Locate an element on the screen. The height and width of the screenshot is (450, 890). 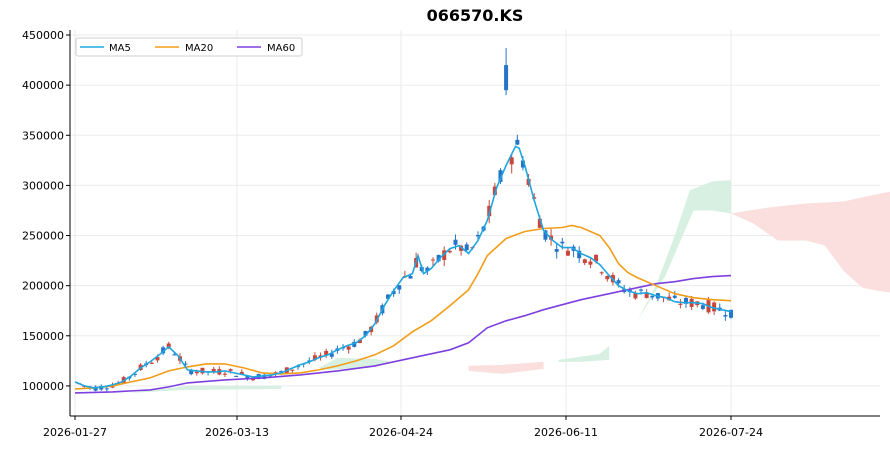
y-tick-label: 300000 is located at coordinates (43, 185).